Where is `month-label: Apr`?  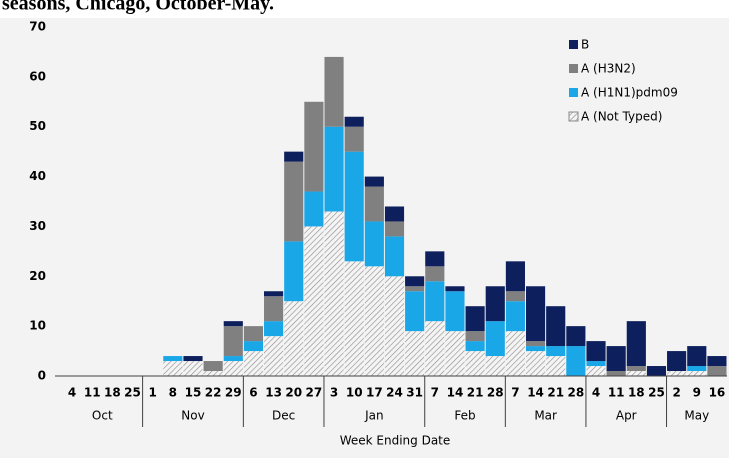 month-label: Apr is located at coordinates (626, 416).